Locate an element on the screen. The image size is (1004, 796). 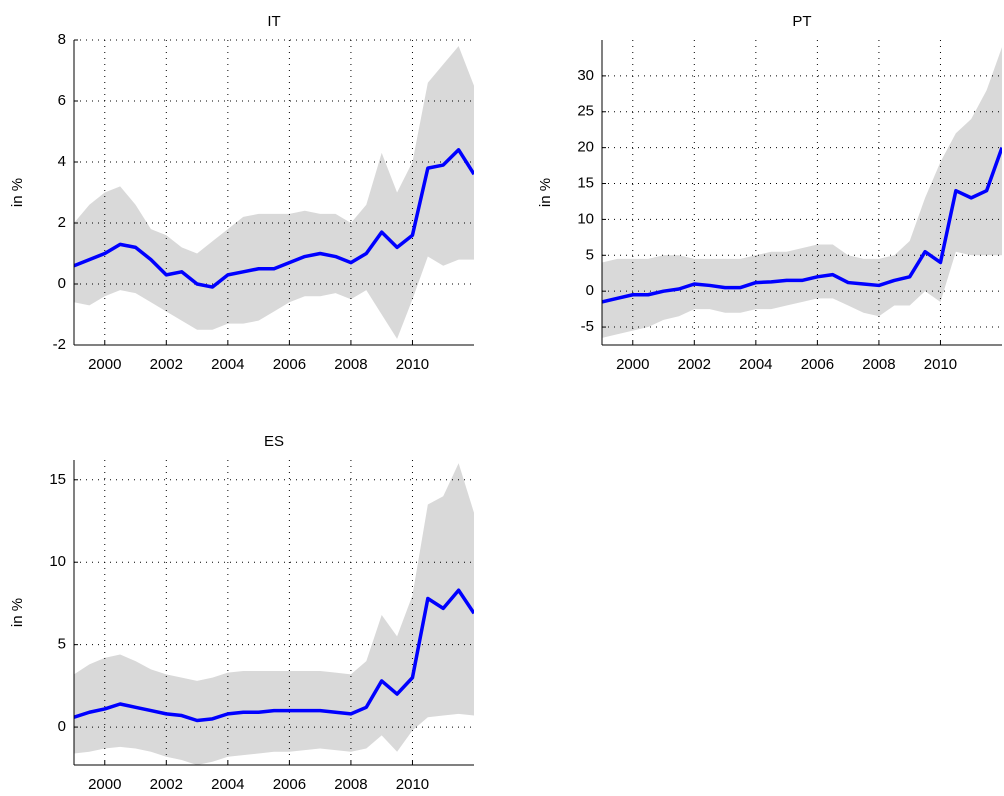
y-tick-label: 4 is located at coordinates (62, 161).